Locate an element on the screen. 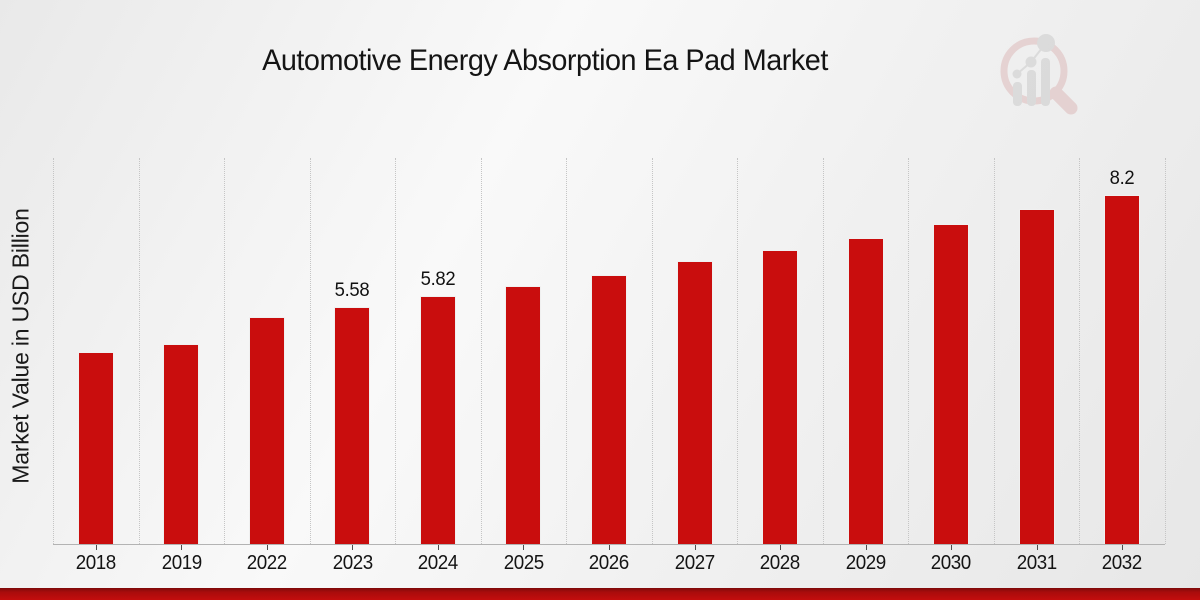 This screenshot has width=1200, height=600. bar-2019 is located at coordinates (181, 443).